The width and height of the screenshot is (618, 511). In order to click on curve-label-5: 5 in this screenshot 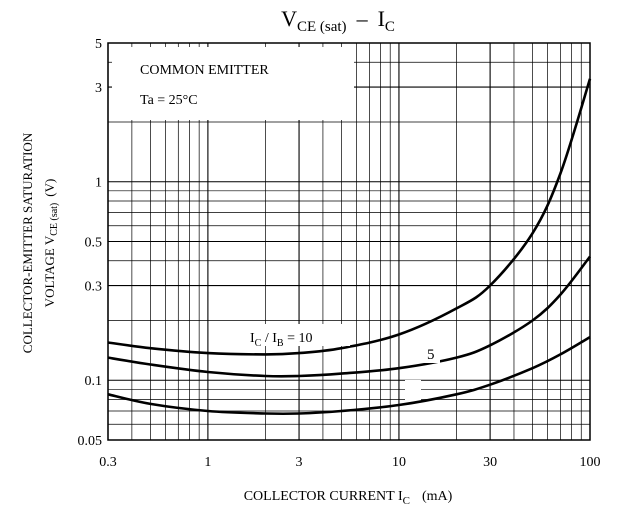, I will do `click(431, 355)`.